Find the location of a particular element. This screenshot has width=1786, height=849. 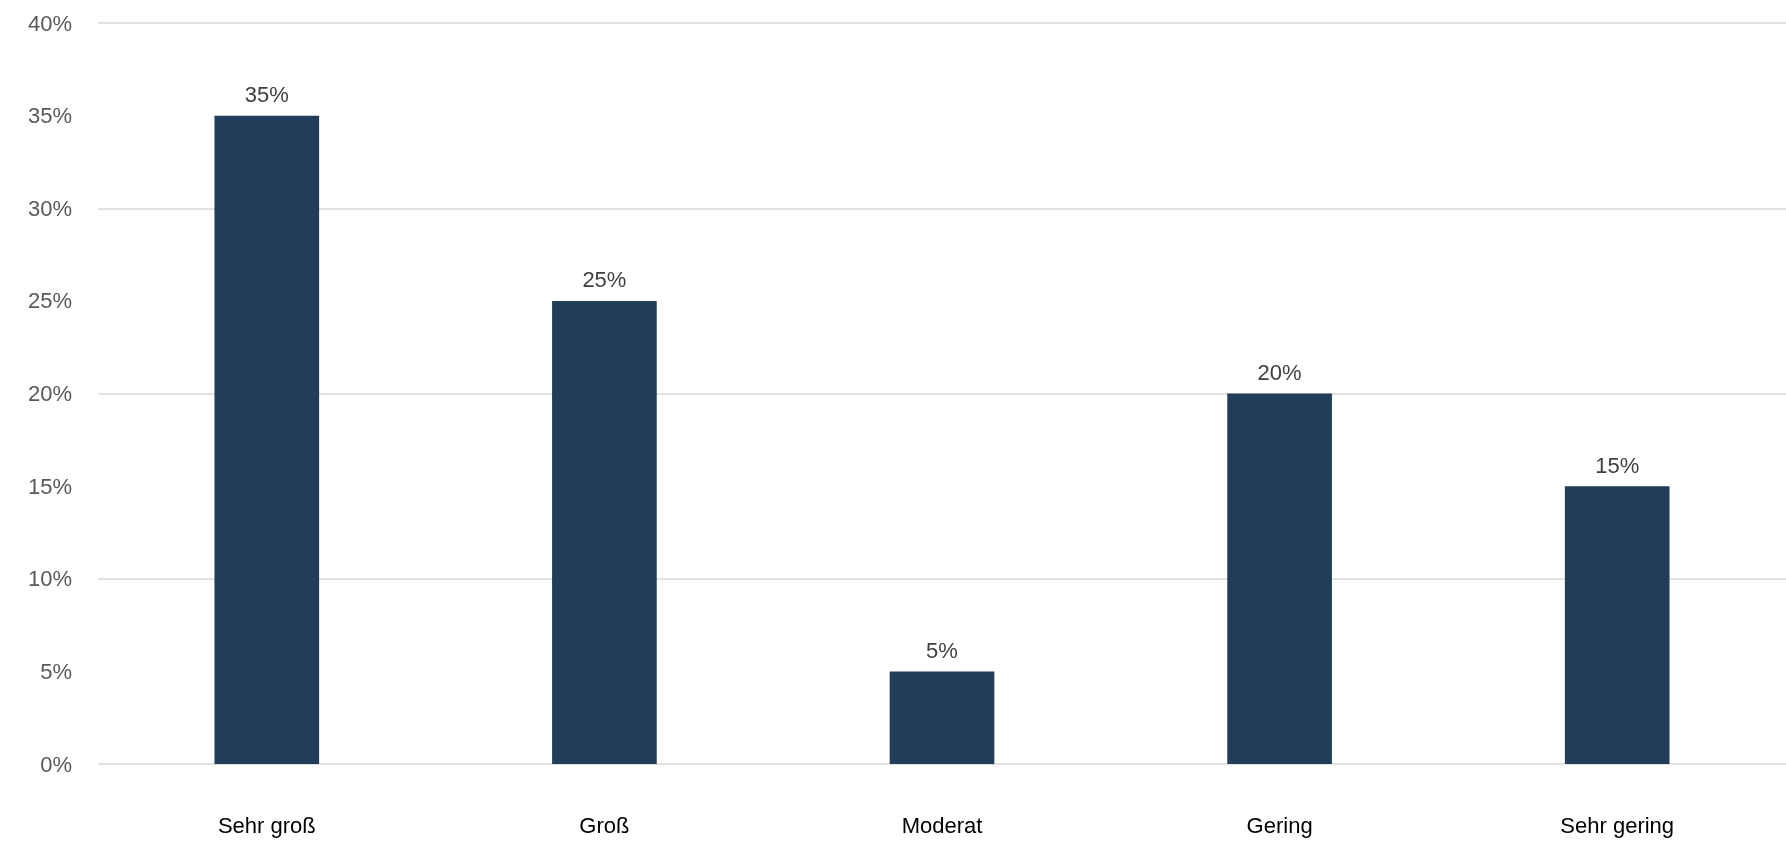

y-tick-label: 5% is located at coordinates (56, 671).